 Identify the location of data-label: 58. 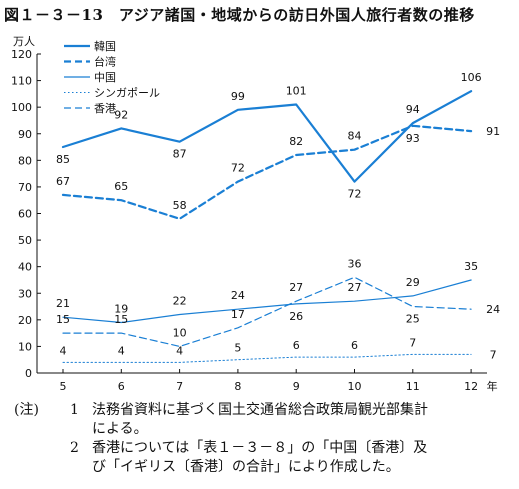
(180, 205).